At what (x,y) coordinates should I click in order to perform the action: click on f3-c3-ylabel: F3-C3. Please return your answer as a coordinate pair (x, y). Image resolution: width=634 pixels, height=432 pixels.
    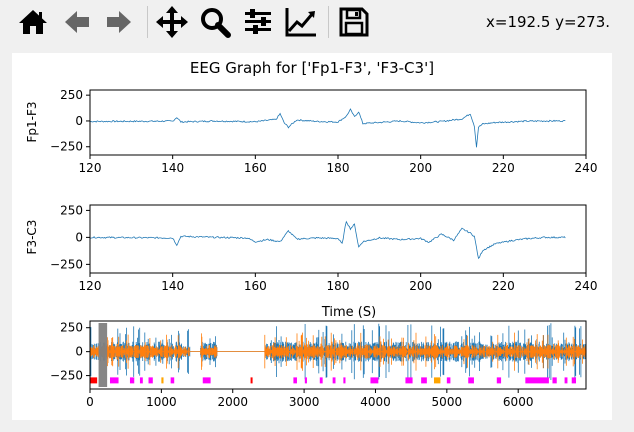
    Looking at the image, I should click on (32, 237).